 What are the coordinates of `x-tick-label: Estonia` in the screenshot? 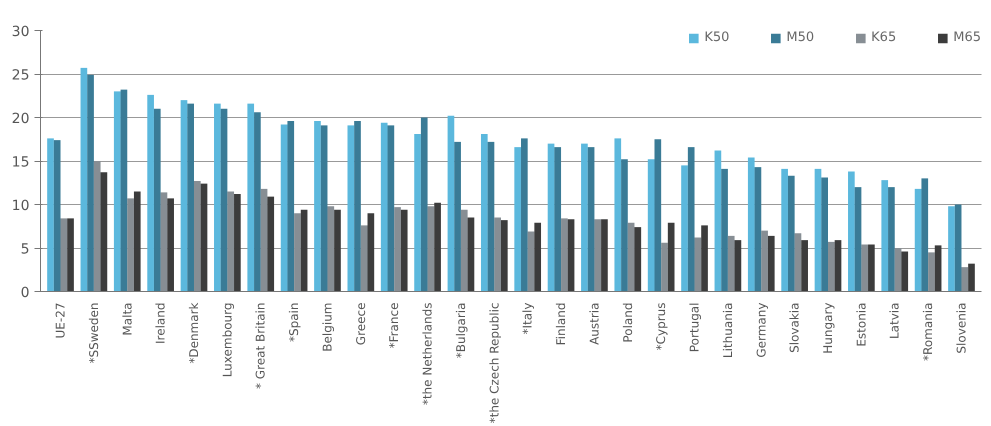 It's located at (861, 324).